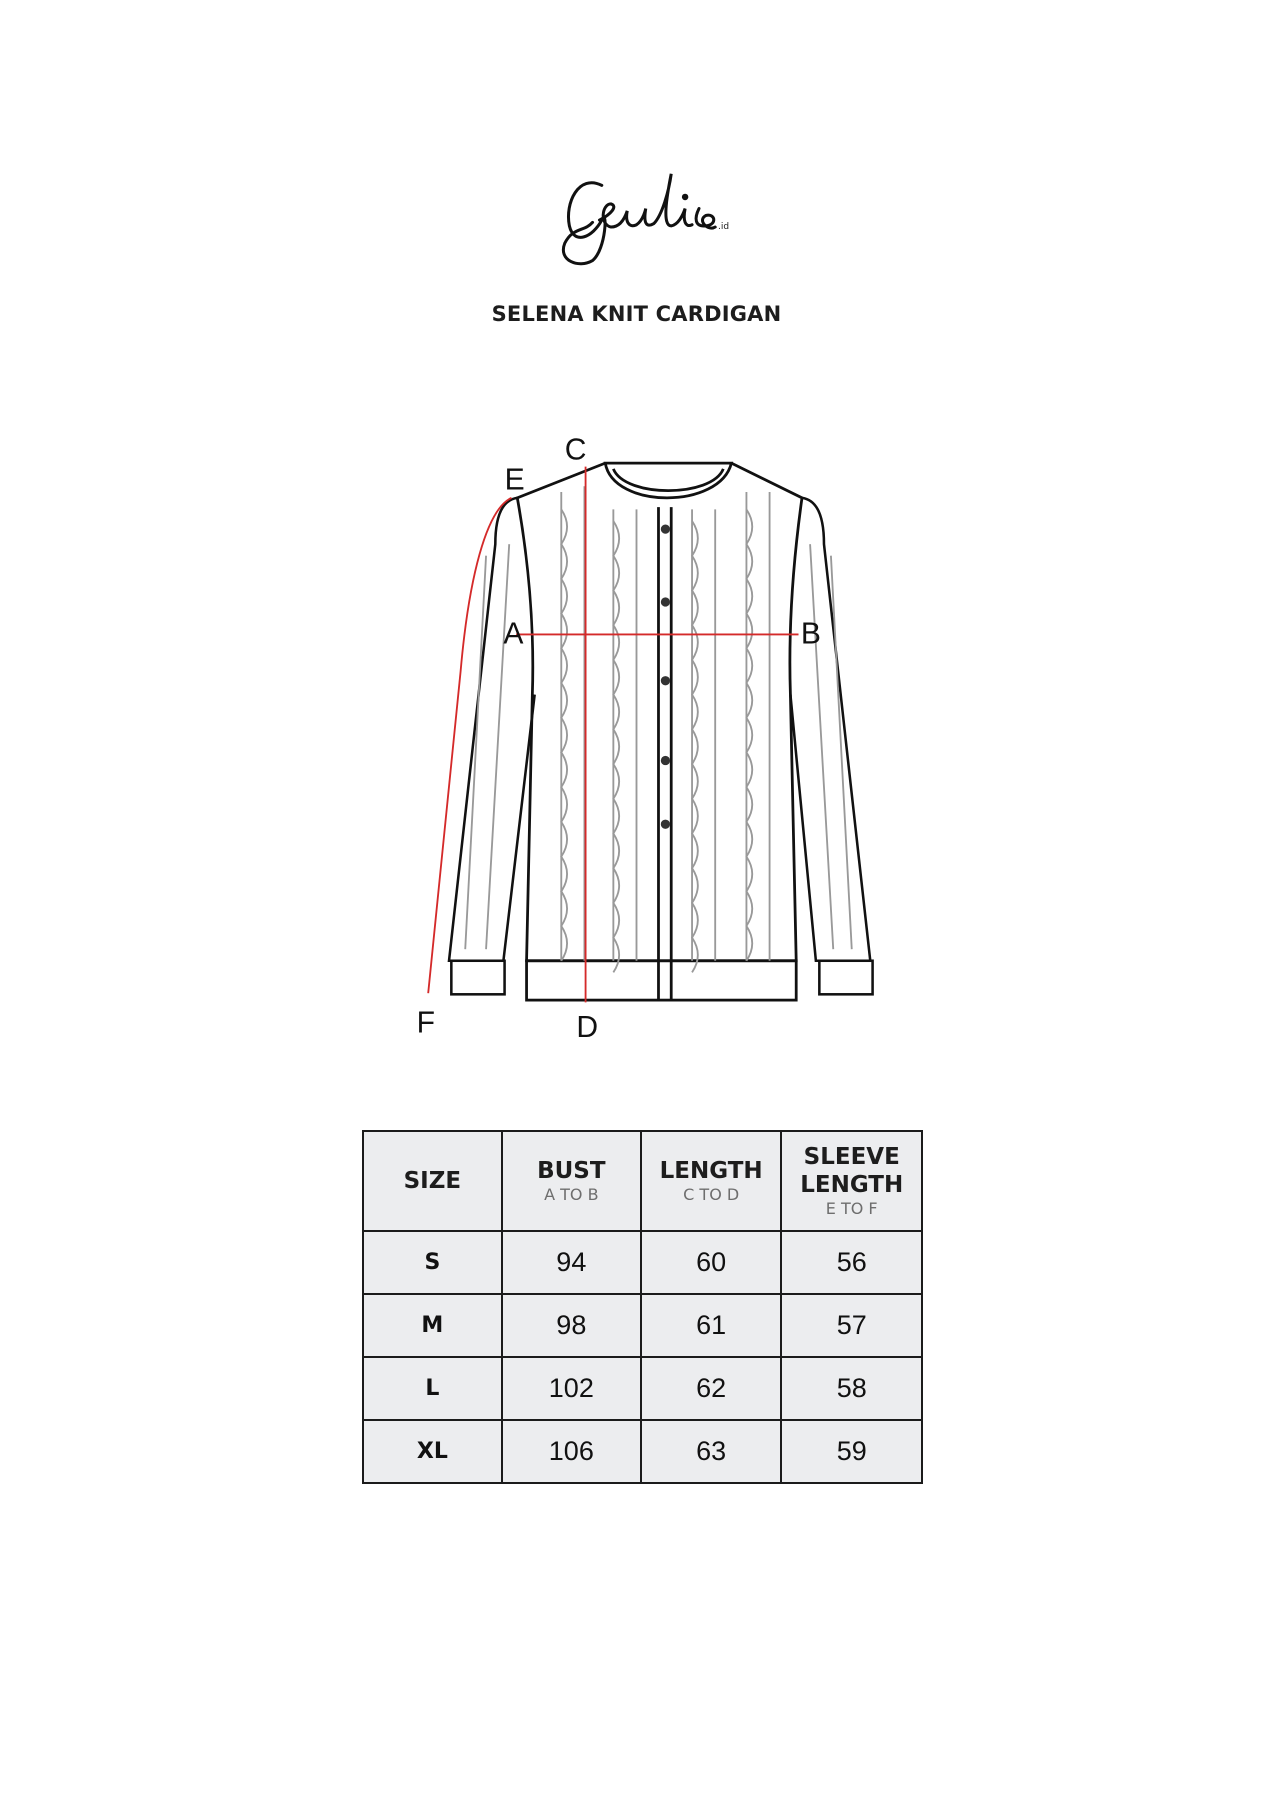 This screenshot has height=1800, width=1273. I want to click on sleeve-line, so click(469, 745).